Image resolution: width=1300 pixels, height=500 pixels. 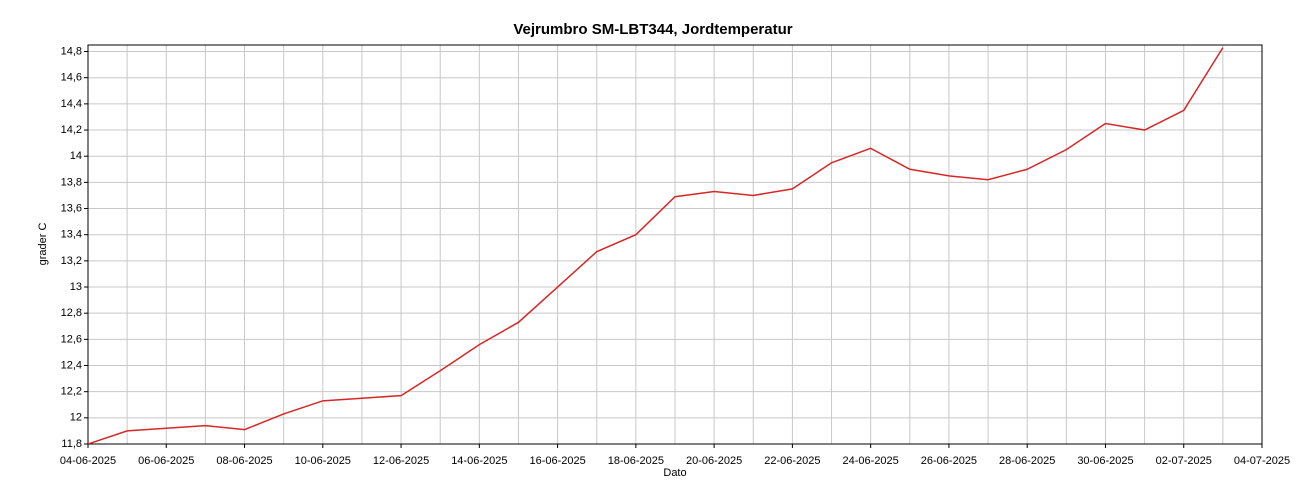 What do you see at coordinates (71, 78) in the screenshot?
I see `y-tick-label: 14,6` at bounding box center [71, 78].